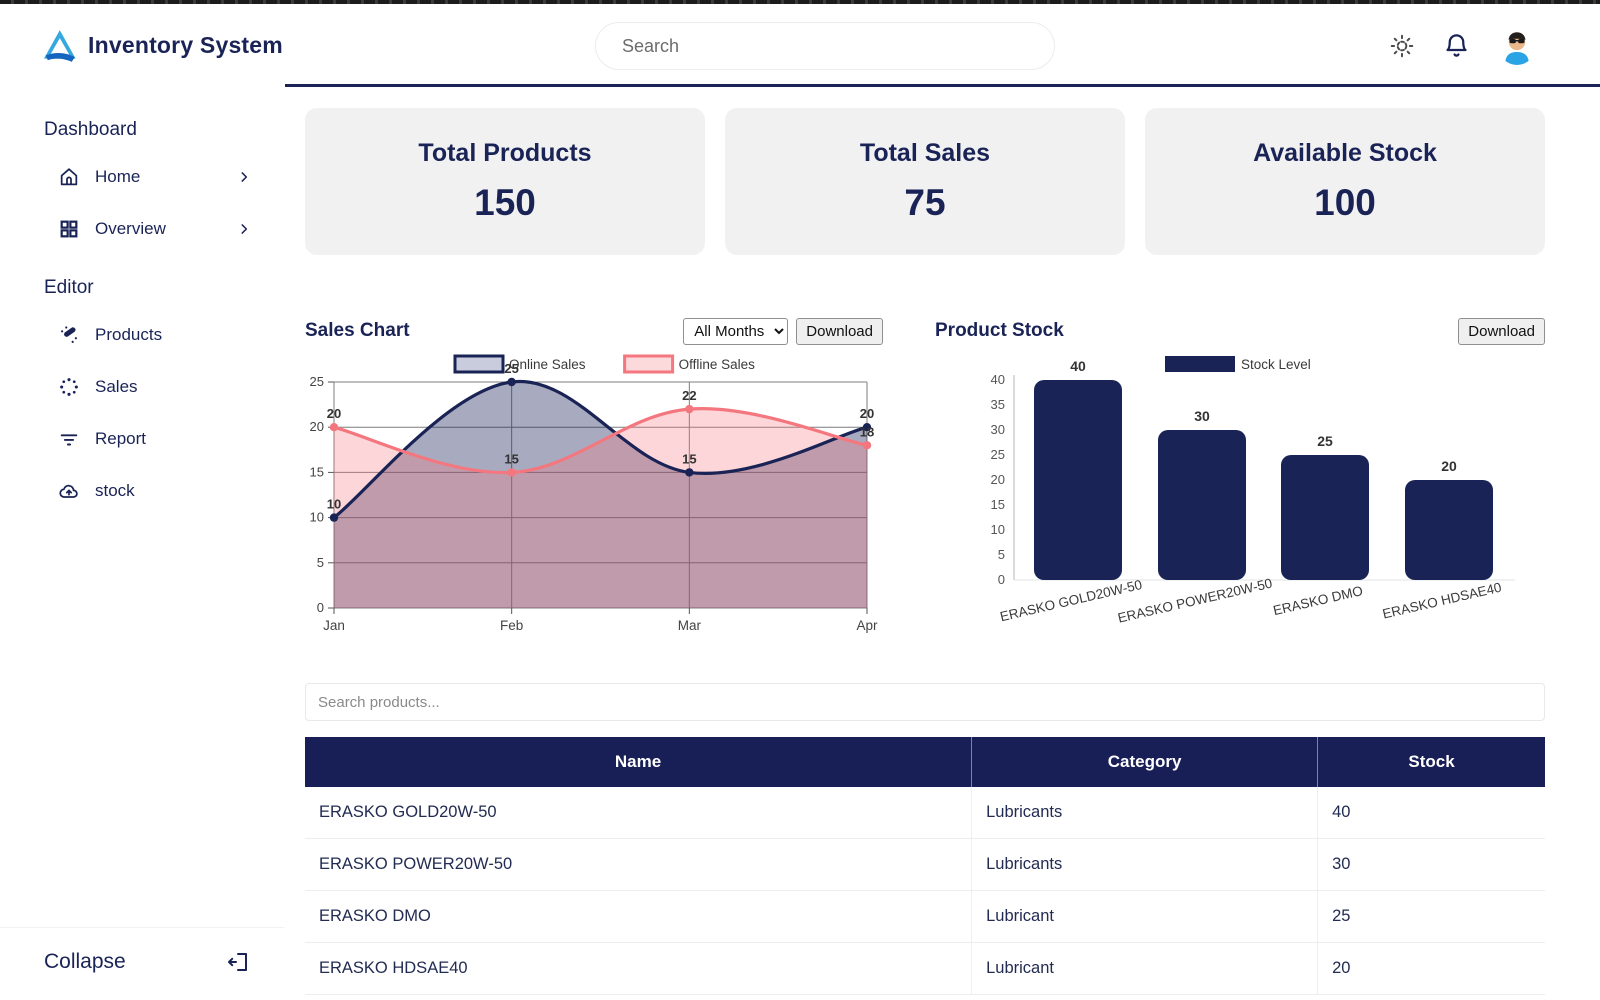  I want to click on table-cell: ERASKO GOLD20W-50, so click(639, 812).